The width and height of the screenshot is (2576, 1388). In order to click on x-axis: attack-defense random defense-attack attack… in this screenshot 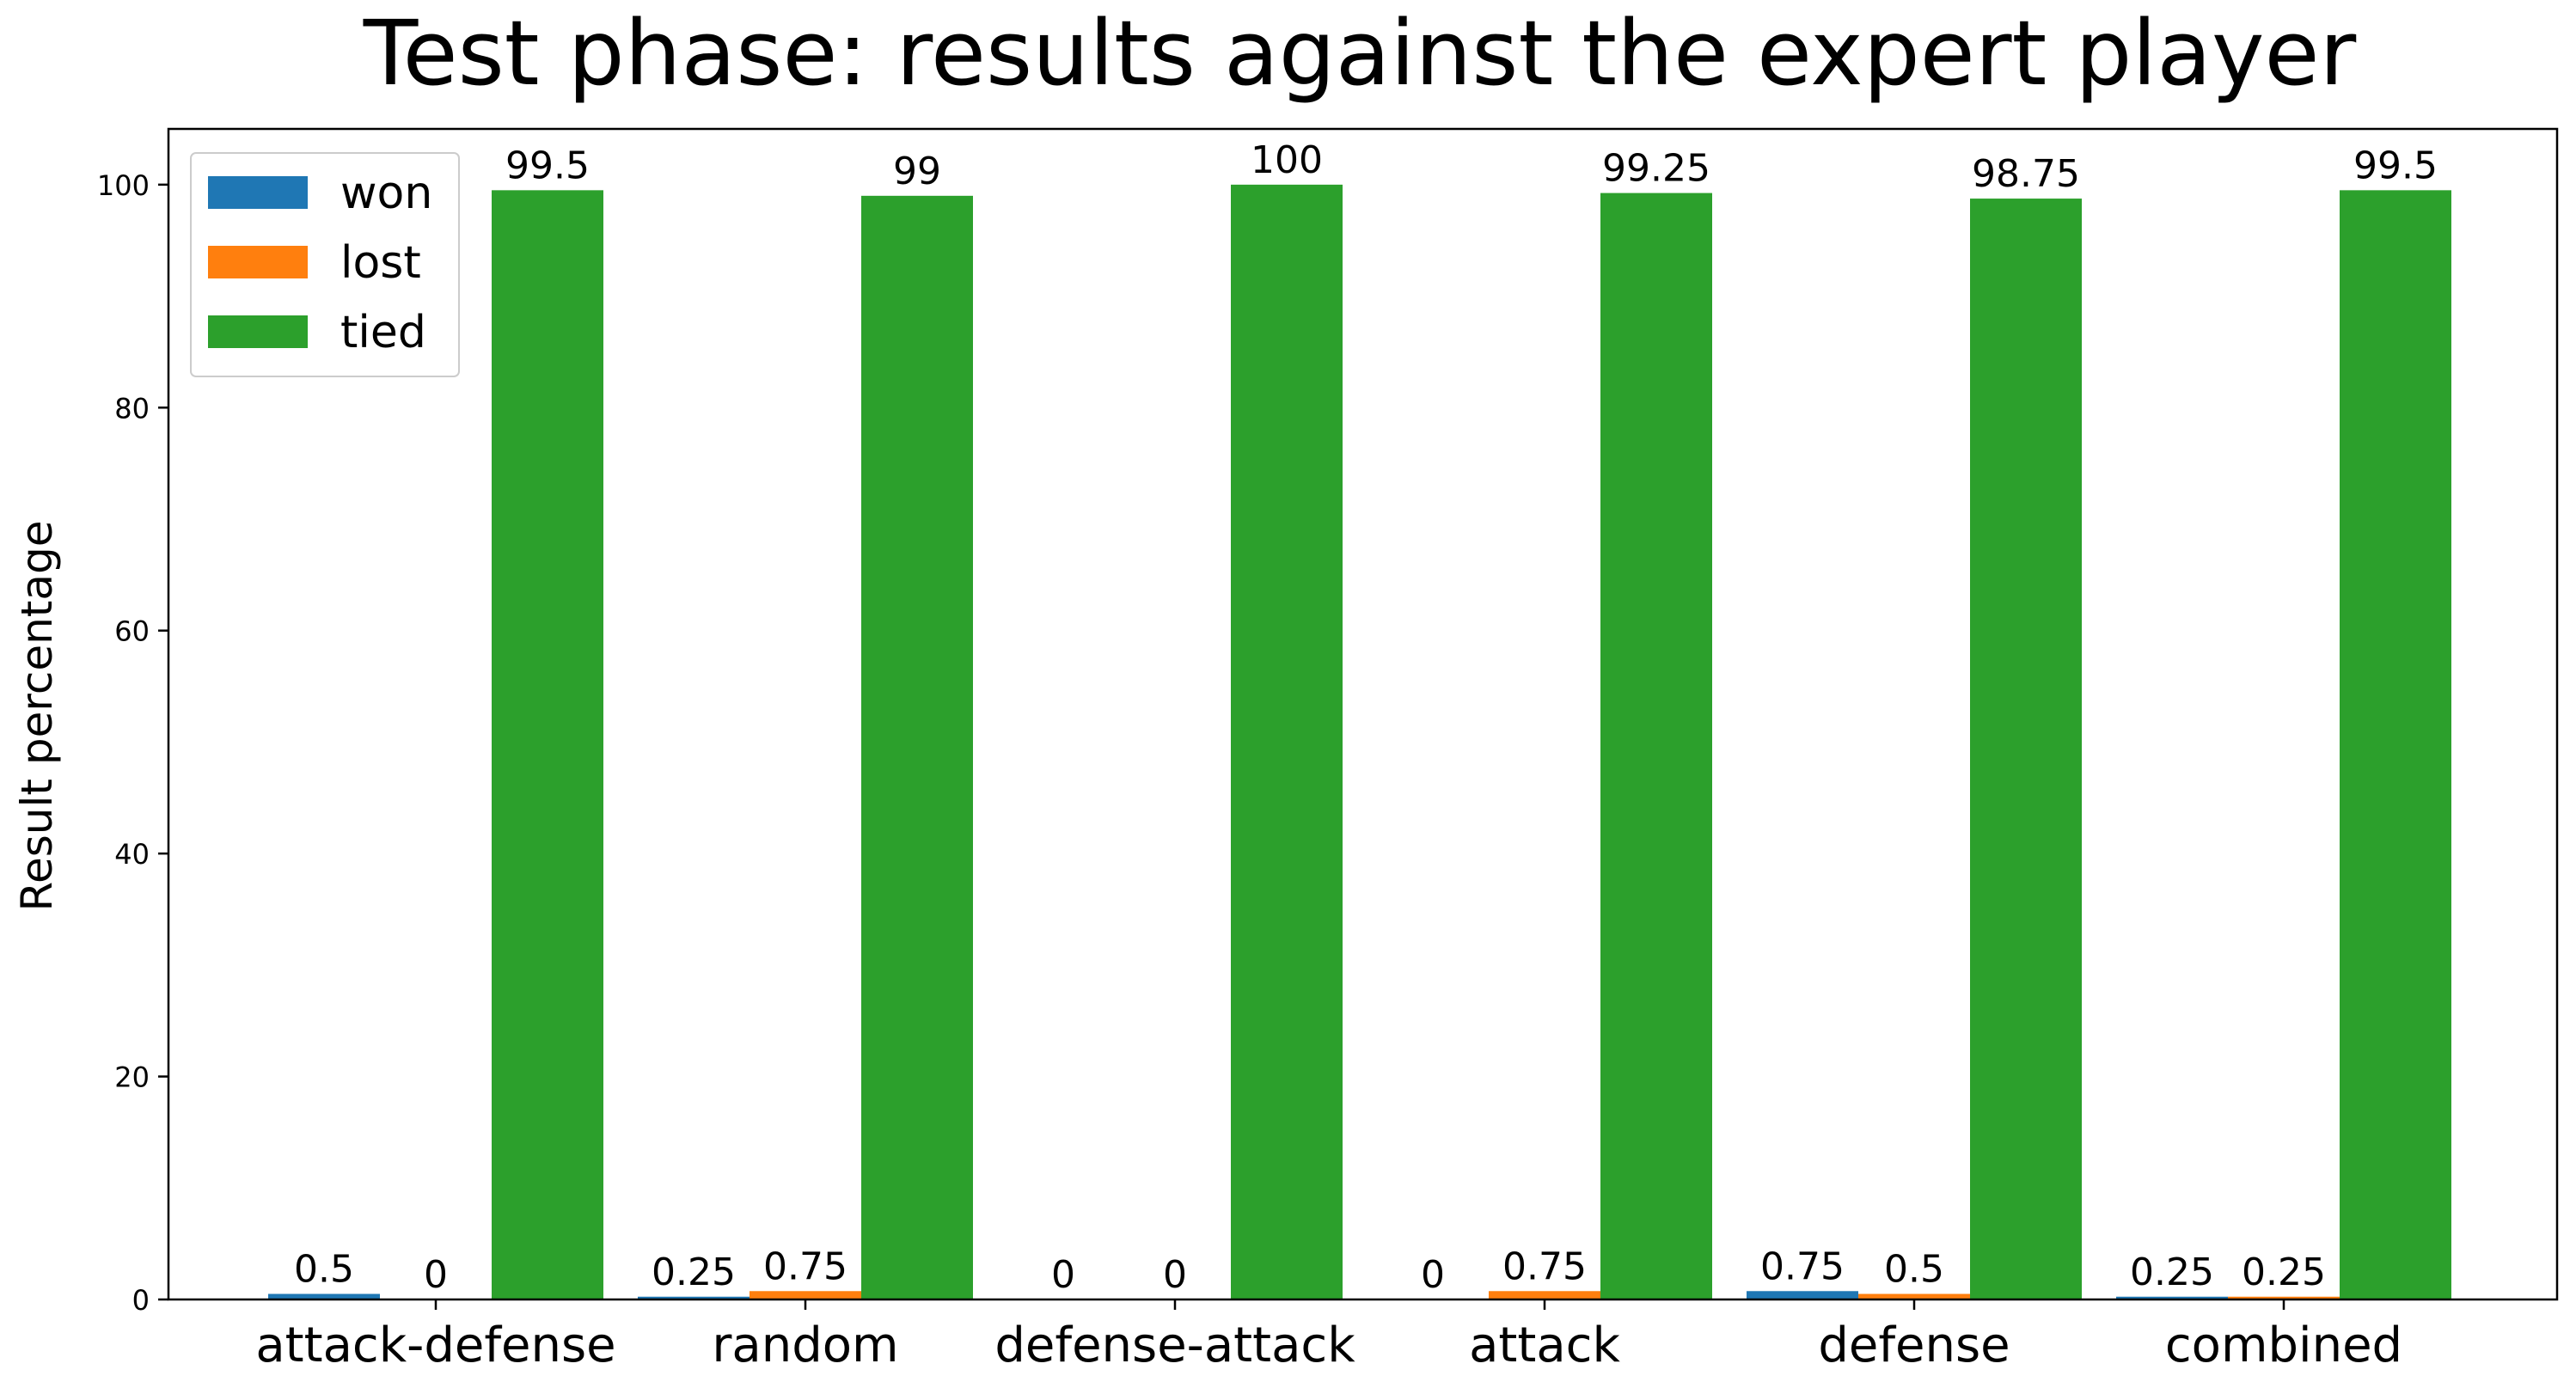, I will do `click(1328, 1336)`.